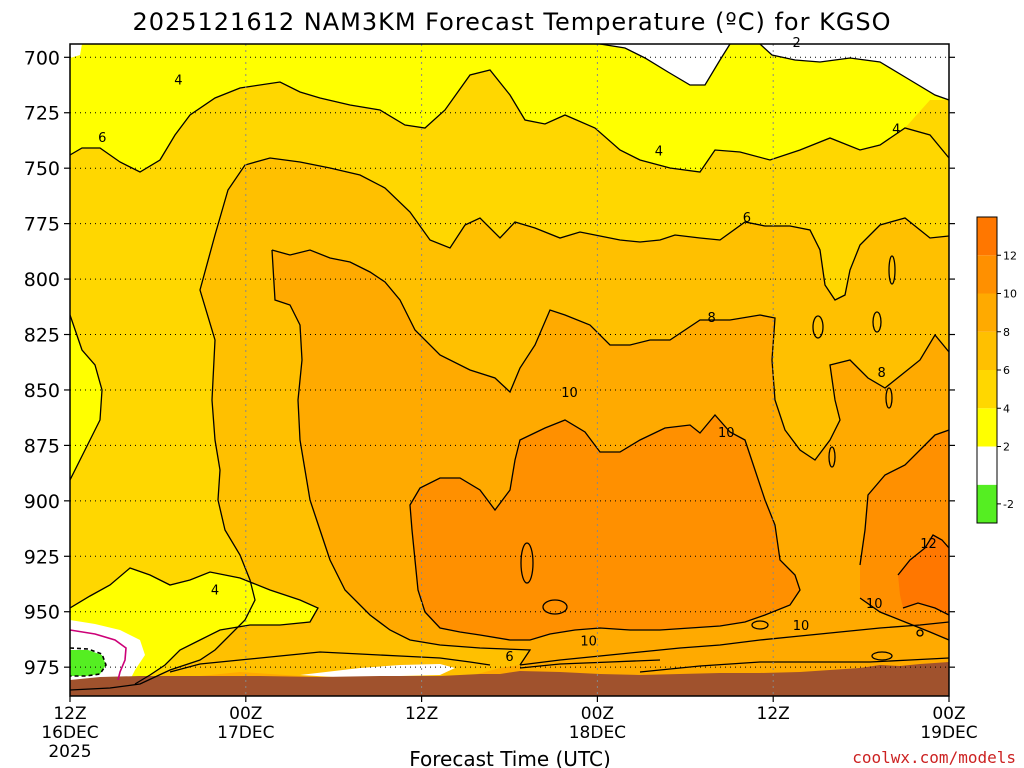  I want to click on region-white-0-2-bottom-mid, so click(377, 671).